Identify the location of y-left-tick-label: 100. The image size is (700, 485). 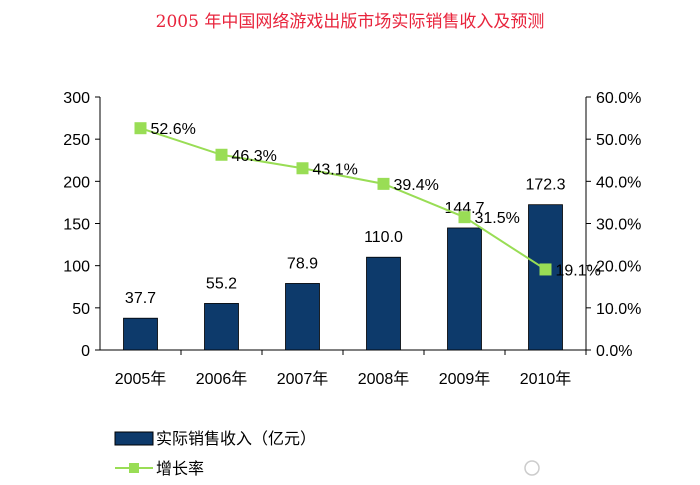
(76, 267).